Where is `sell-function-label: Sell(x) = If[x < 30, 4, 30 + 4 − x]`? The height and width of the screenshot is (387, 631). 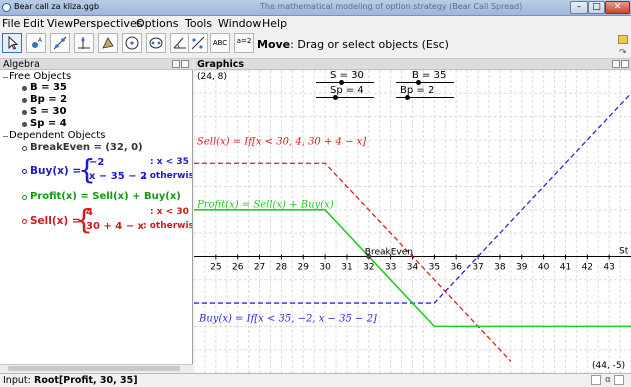
sell-function-label: Sell(x) = If[x < 30, 4, 30 + 4 − x] is located at coordinates (281, 142).